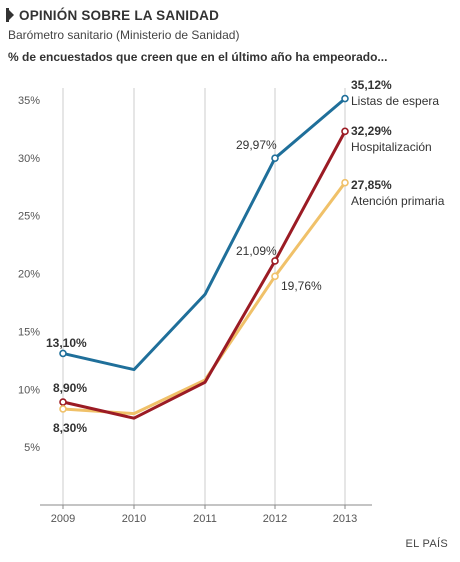 This screenshot has height=562, width=460. What do you see at coordinates (371, 185) in the screenshot?
I see `data-label: 27,85%` at bounding box center [371, 185].